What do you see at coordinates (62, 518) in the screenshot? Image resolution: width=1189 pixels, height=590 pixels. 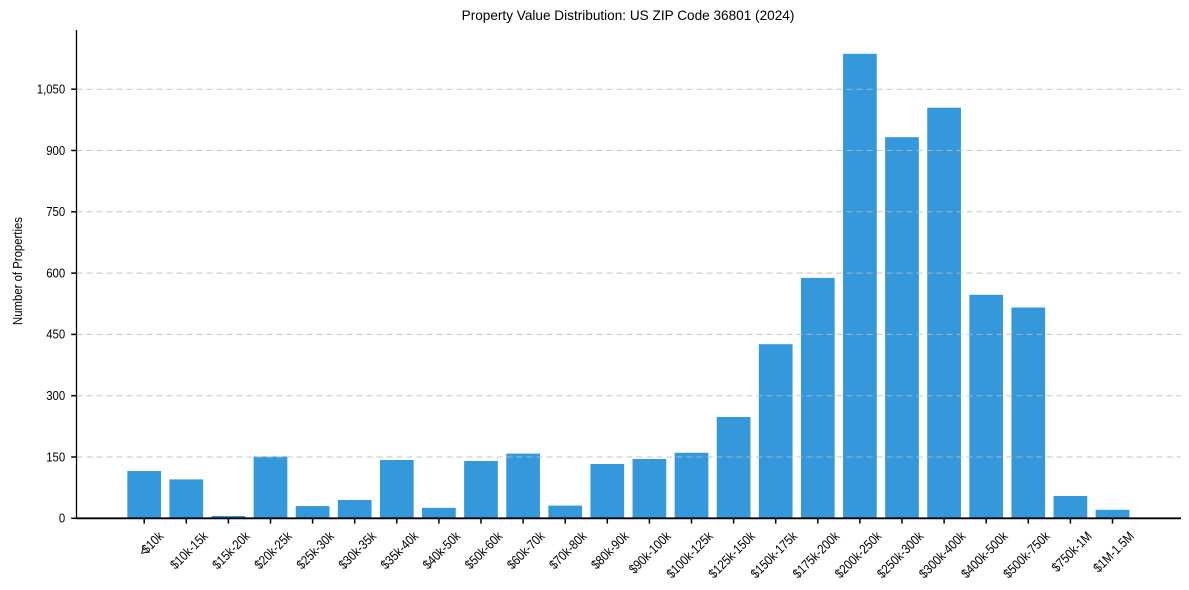 I see `svg-text: 0` at bounding box center [62, 518].